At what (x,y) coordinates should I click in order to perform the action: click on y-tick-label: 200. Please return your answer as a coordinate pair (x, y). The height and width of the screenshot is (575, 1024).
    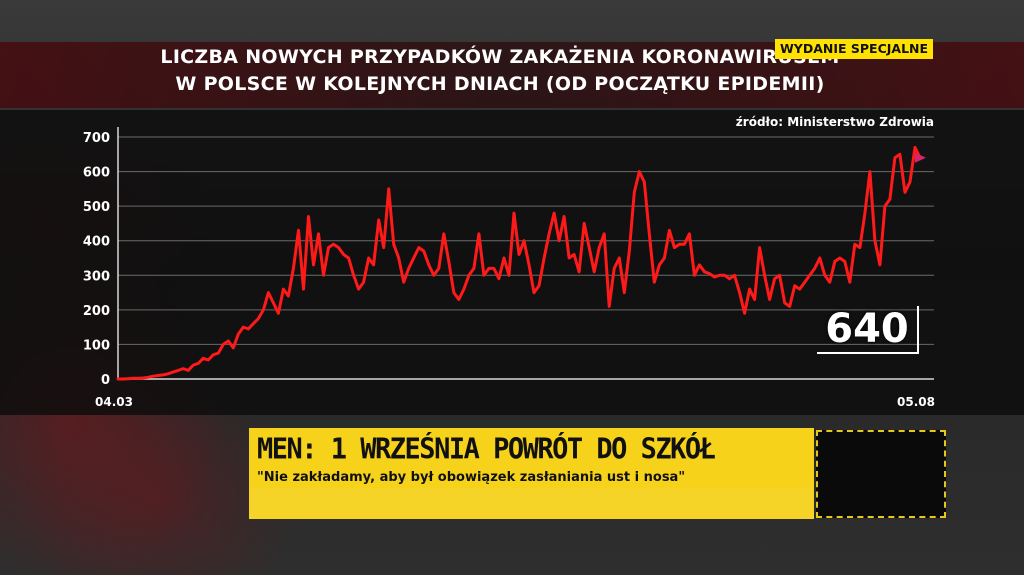
    Looking at the image, I should click on (96, 311).